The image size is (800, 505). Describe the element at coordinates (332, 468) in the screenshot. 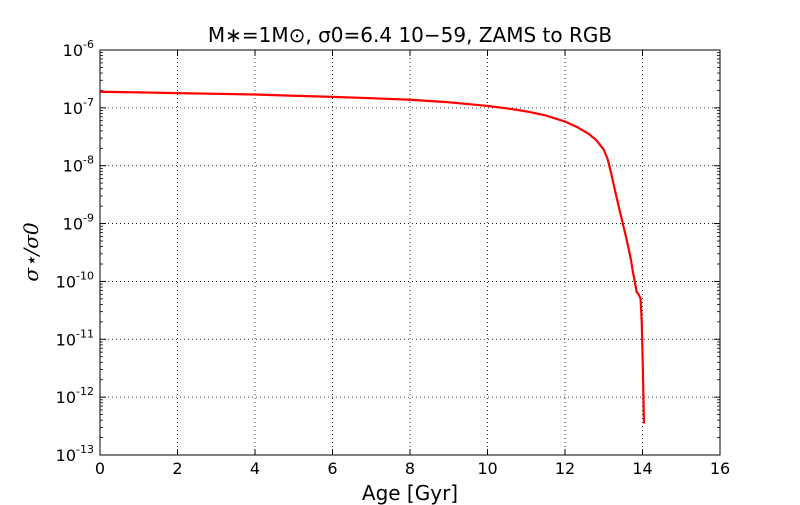

I see `x-tick-label: 6` at that location.